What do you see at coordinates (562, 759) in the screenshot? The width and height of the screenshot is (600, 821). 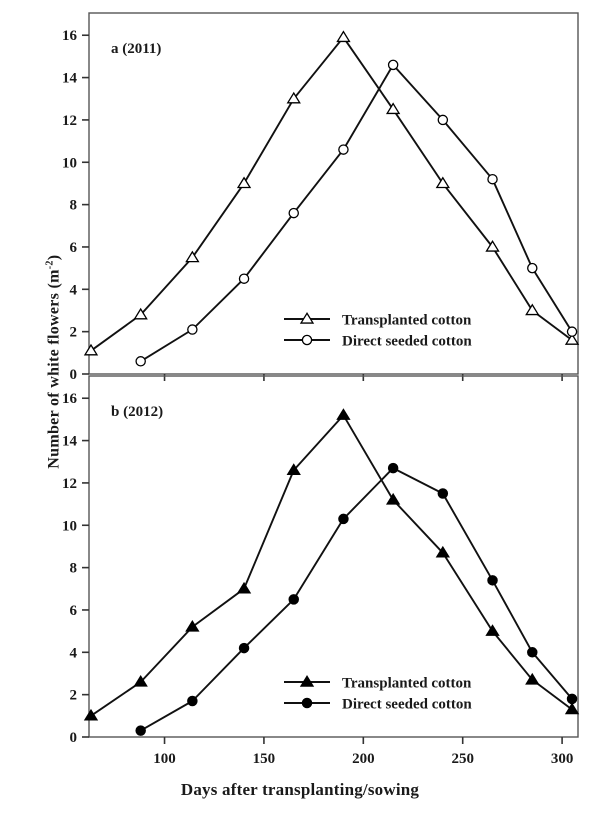 I see `x-tick-label: 300` at bounding box center [562, 759].